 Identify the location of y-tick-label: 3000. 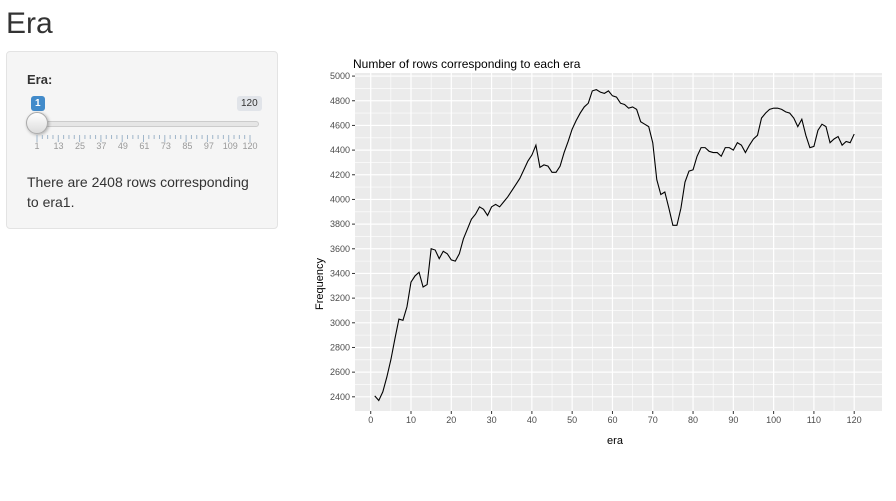
(340, 323).